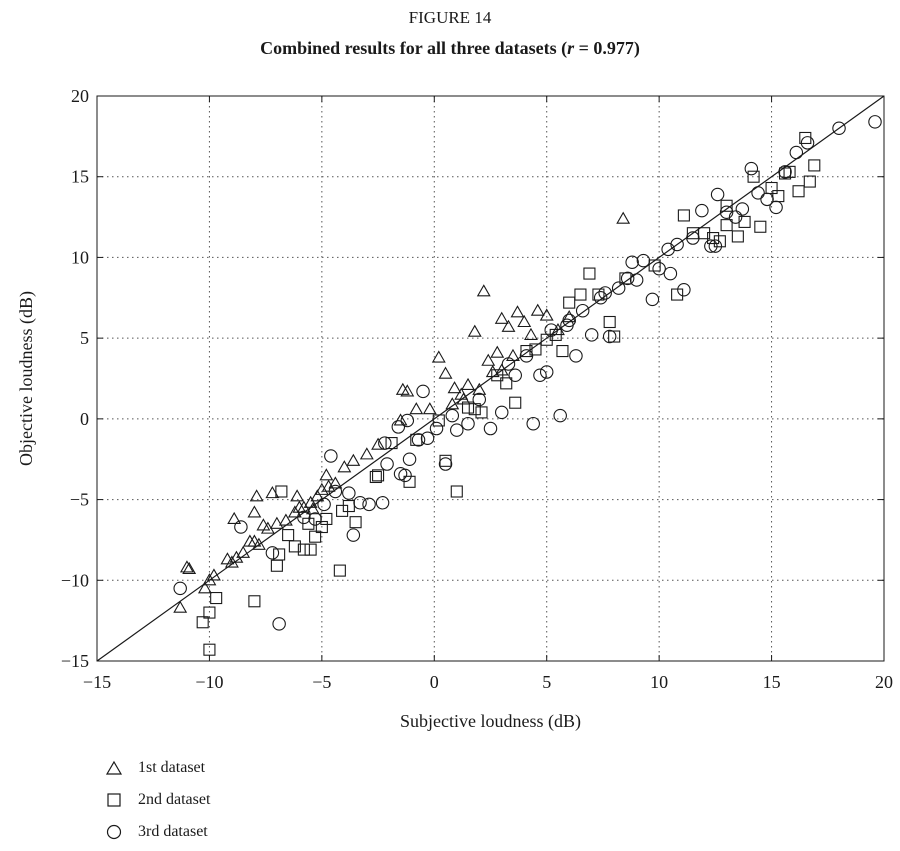  I want to click on r-variable: r, so click(571, 48).